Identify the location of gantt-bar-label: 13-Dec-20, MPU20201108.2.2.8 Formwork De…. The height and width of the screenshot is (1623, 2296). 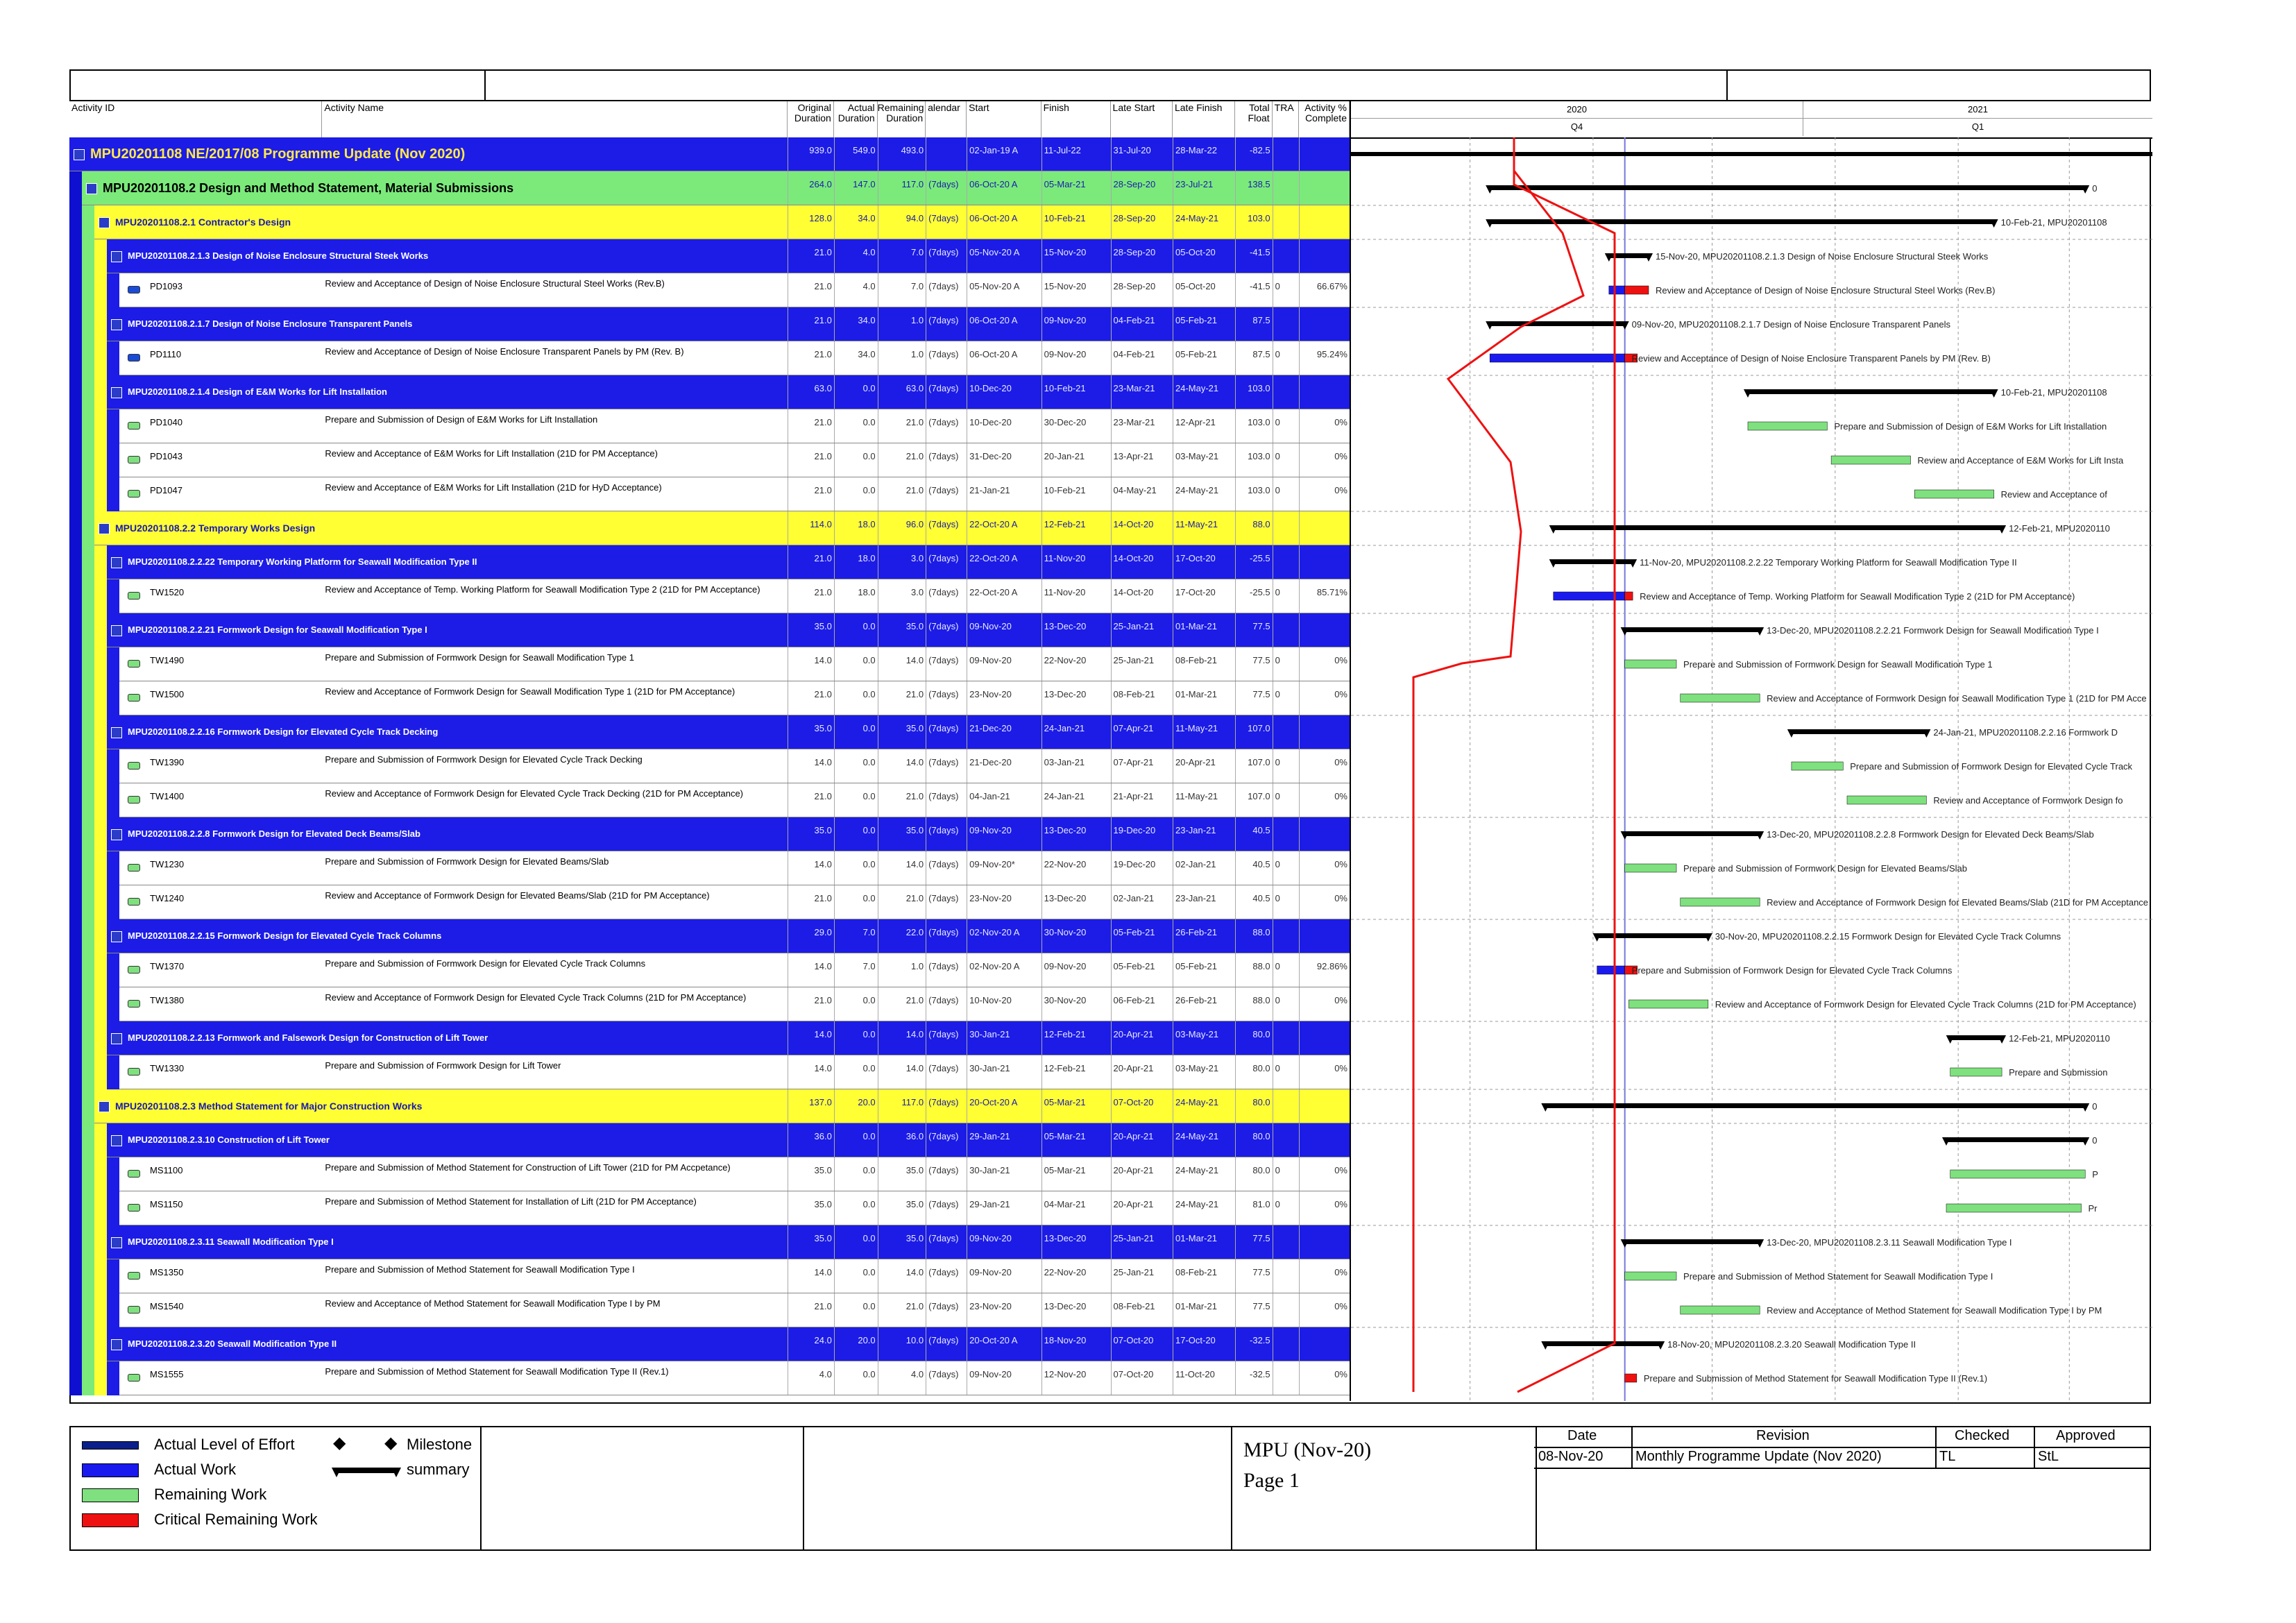
(1930, 835).